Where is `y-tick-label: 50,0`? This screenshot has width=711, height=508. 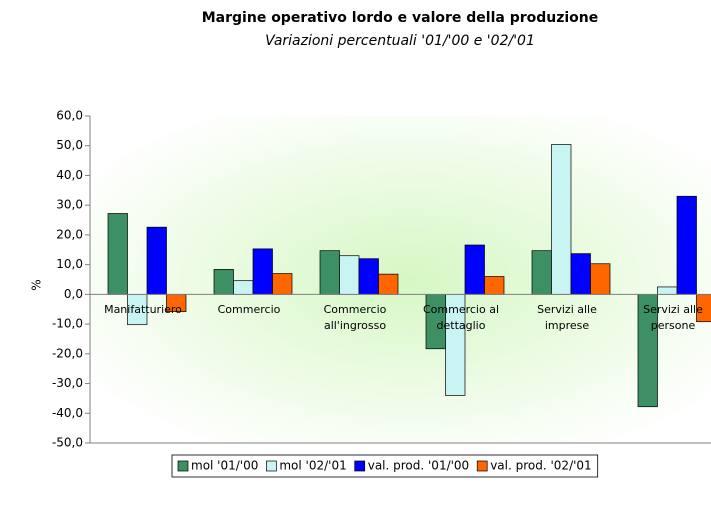 y-tick-label: 50,0 is located at coordinates (69, 145).